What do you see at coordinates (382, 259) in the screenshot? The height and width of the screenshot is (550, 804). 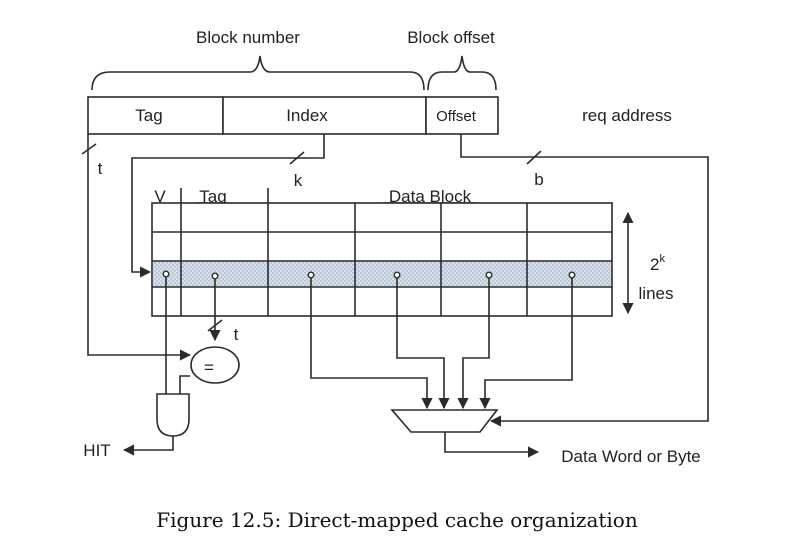 I see `cache-table` at bounding box center [382, 259].